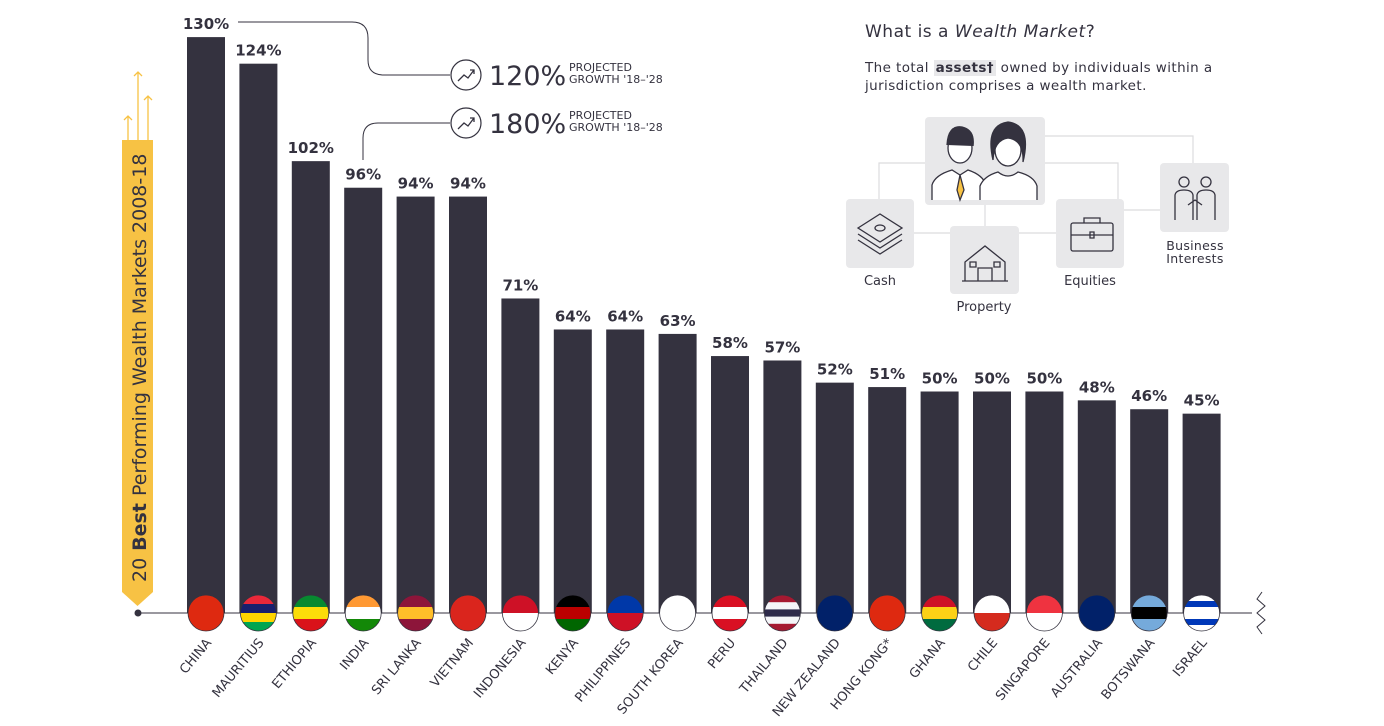 The image size is (1384, 726). What do you see at coordinates (137, 373) in the screenshot?
I see `title-banner` at bounding box center [137, 373].